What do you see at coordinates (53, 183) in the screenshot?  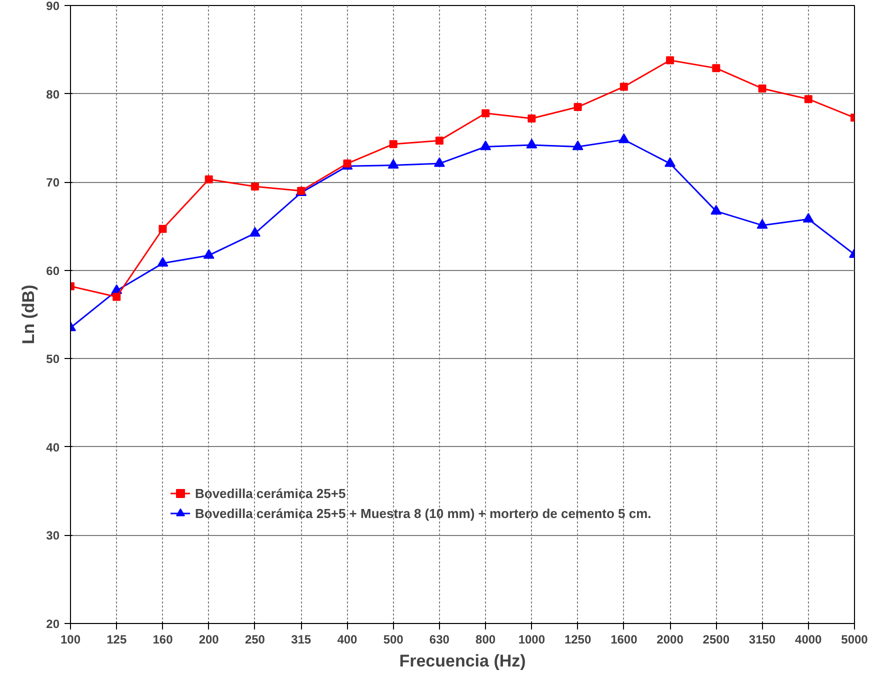 I see `y-tick-label: 70` at bounding box center [53, 183].